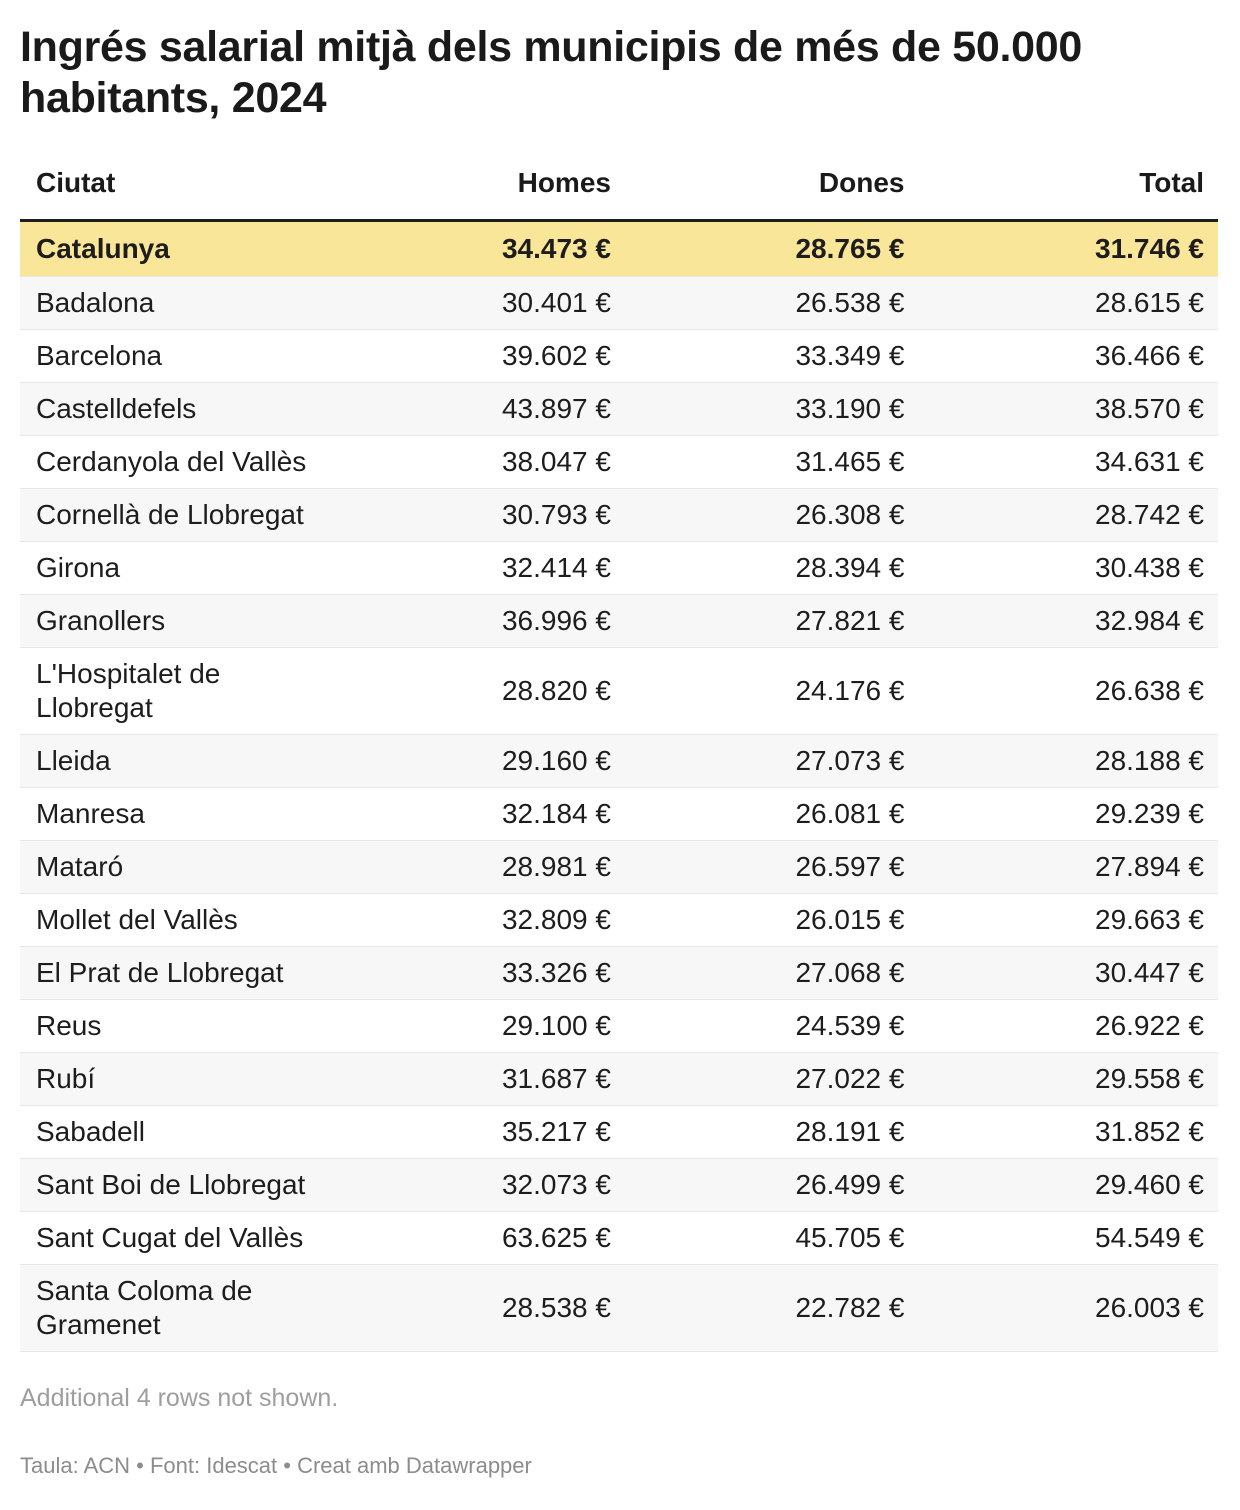  I want to click on cell-total: 54.549 €, so click(1149, 1238).